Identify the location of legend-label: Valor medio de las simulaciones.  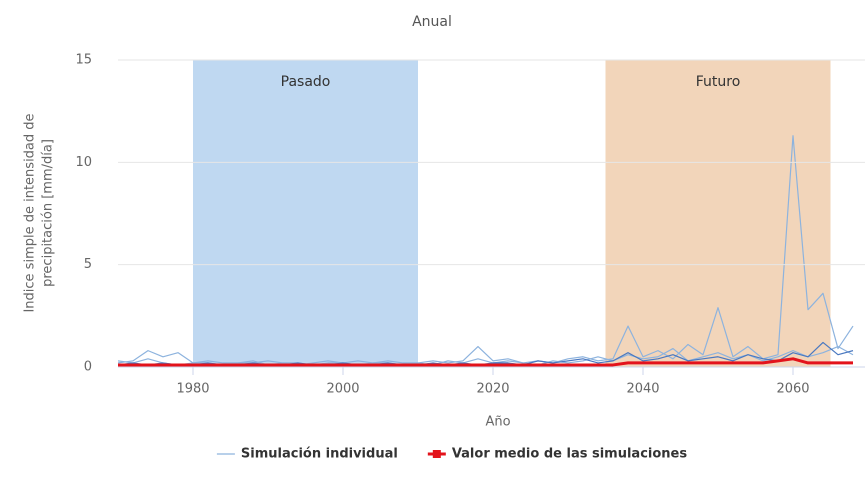
(570, 454).